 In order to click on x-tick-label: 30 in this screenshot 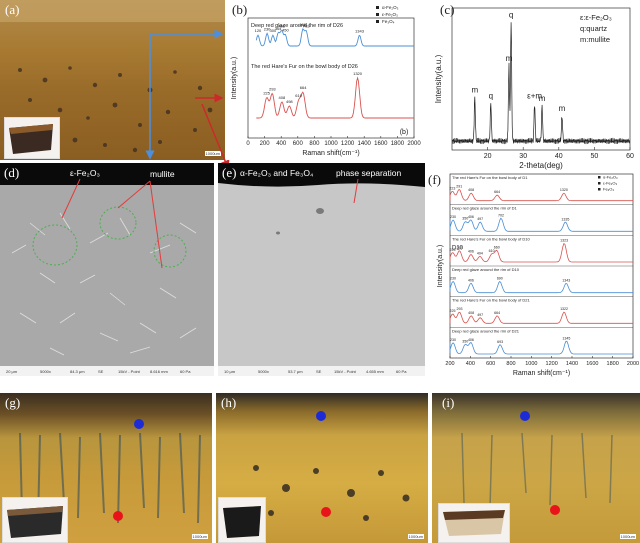, I will do `click(523, 156)`.